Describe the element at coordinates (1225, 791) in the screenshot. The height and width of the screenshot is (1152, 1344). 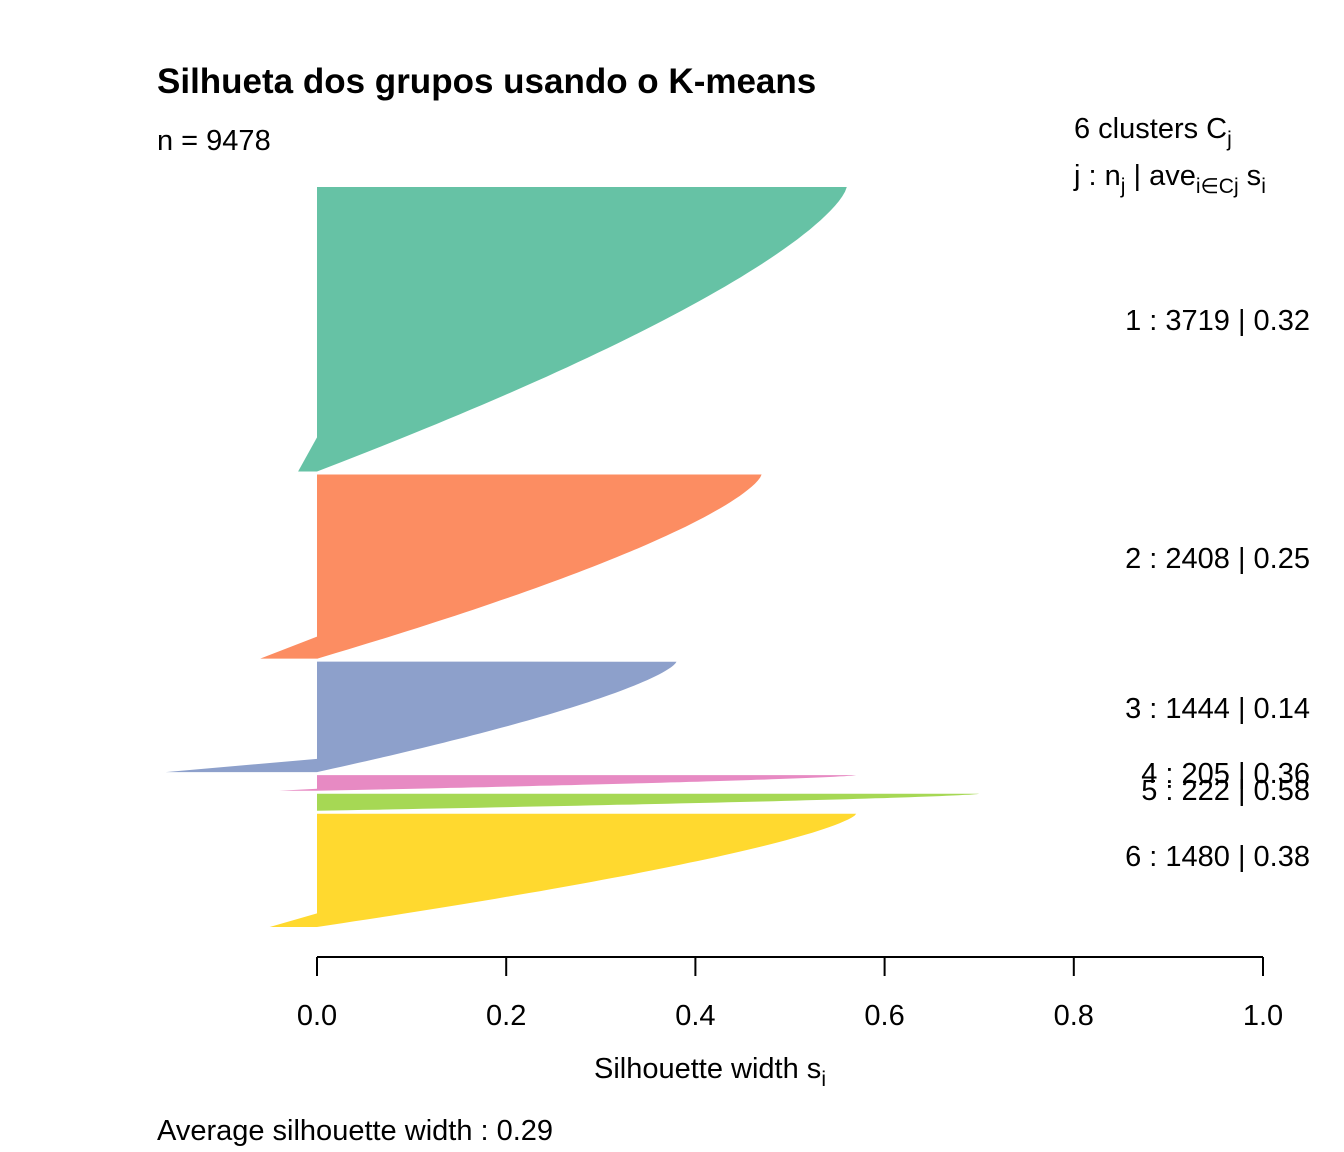
I see `cluster-5-label: 5 : 222 | 0.58` at that location.